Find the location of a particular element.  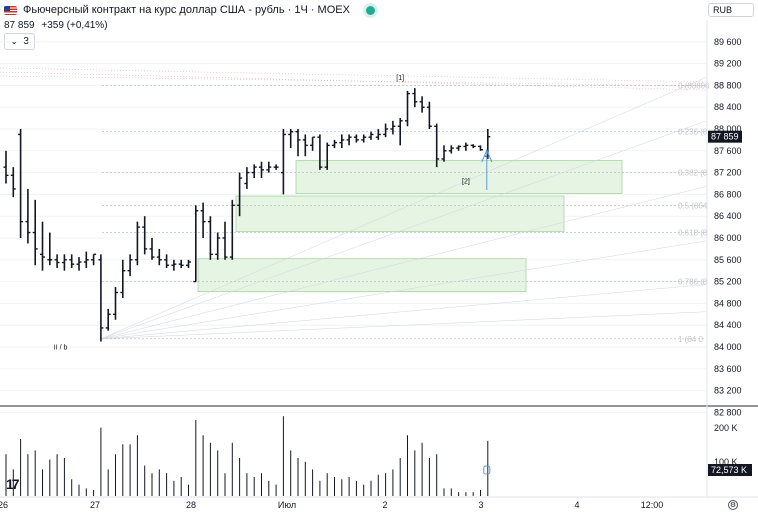

time-tick-label: 4 is located at coordinates (576, 505).